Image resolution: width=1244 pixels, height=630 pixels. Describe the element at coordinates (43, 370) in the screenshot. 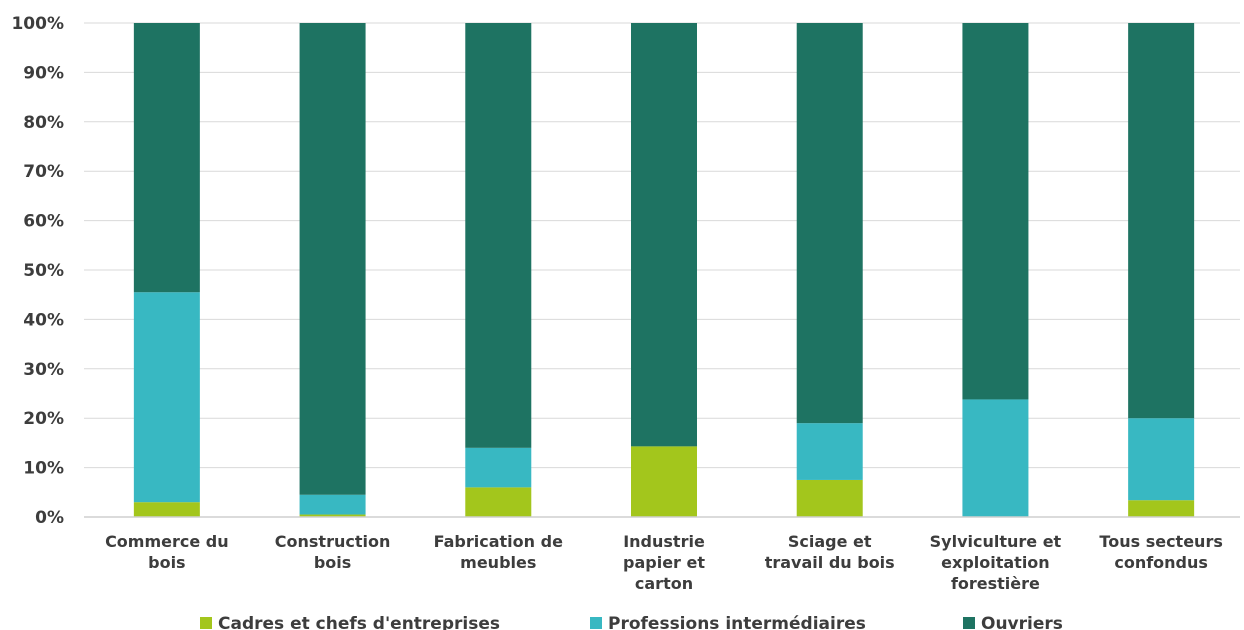

I see `y-tick-label: 30%` at that location.